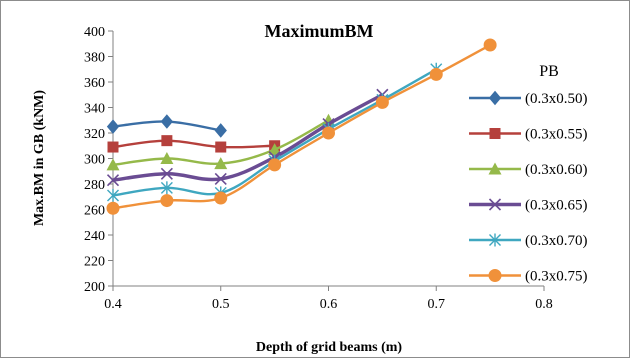  I want to click on y-tick-label: 240, so click(94, 236).